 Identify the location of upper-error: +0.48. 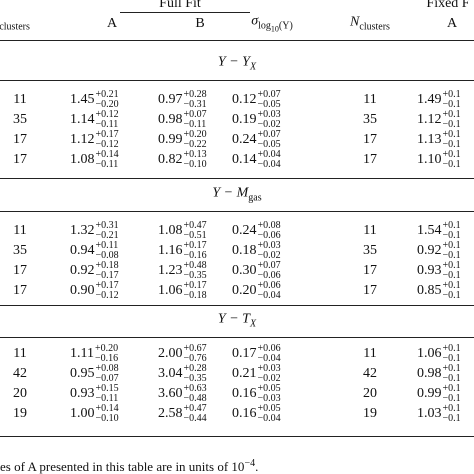
(195, 265).